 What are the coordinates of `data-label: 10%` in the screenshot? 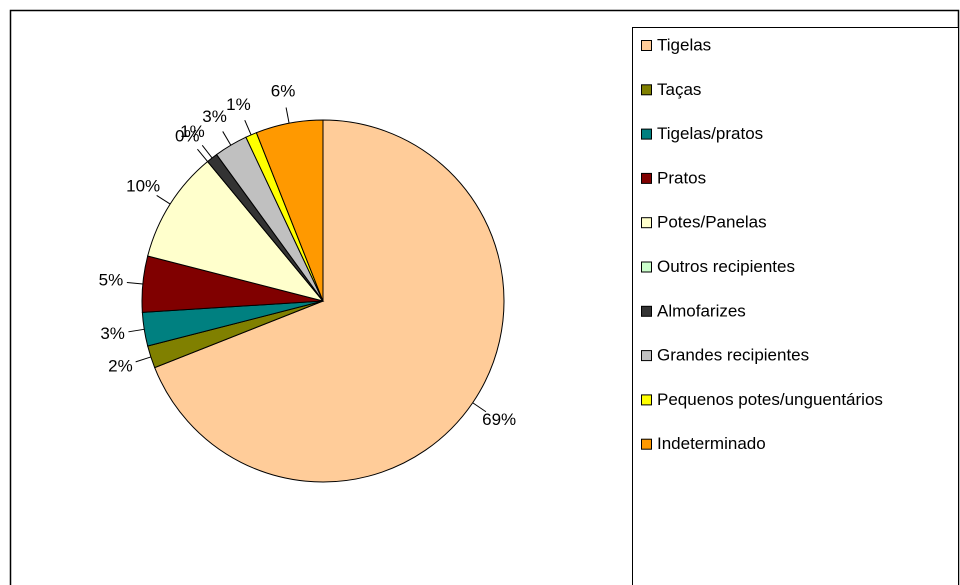 It's located at (143, 185).